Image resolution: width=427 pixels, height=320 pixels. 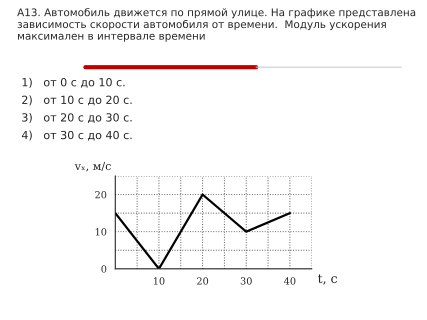 What do you see at coordinates (103, 269) in the screenshot?
I see `y-tick-label: 0` at bounding box center [103, 269].